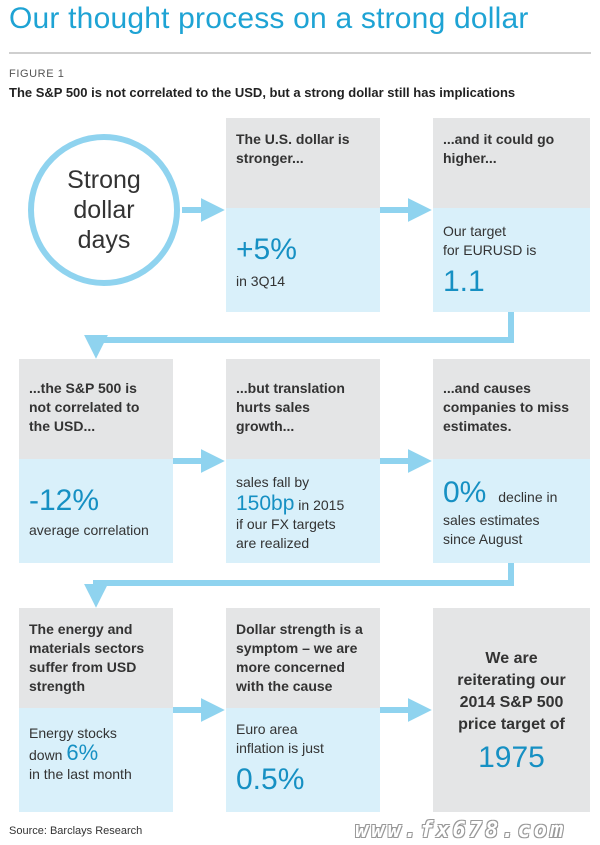  Describe the element at coordinates (461, 830) in the screenshot. I see `watermark: www.fx678.com` at that location.